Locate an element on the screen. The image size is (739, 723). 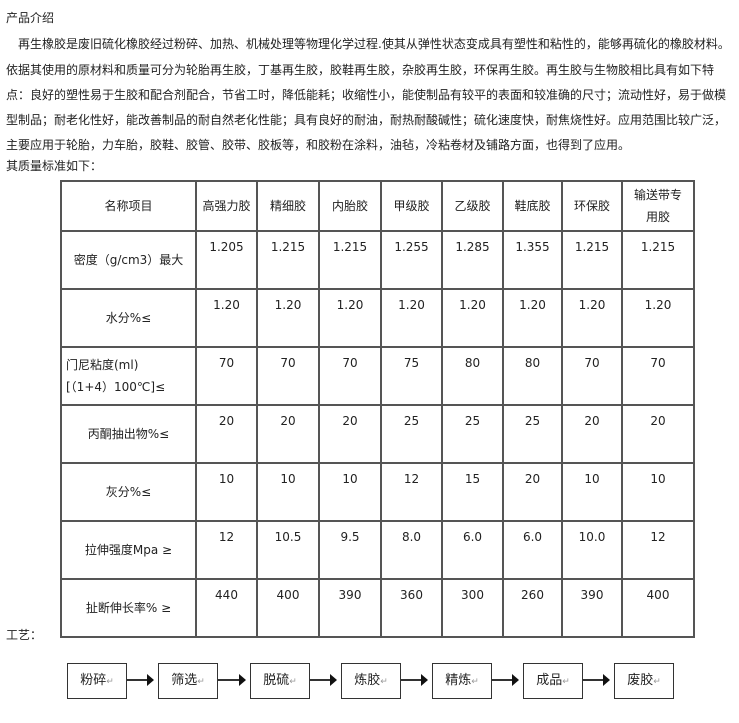
value-cell: 10.5 is located at coordinates (288, 550).